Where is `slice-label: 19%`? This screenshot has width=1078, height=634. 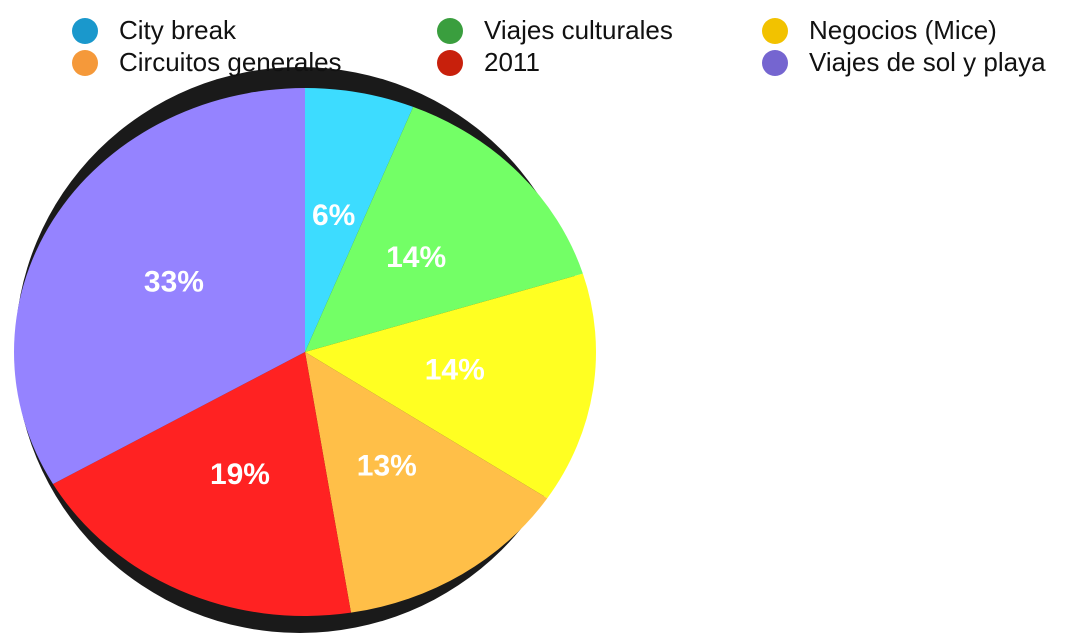
slice-label: 19% is located at coordinates (240, 474).